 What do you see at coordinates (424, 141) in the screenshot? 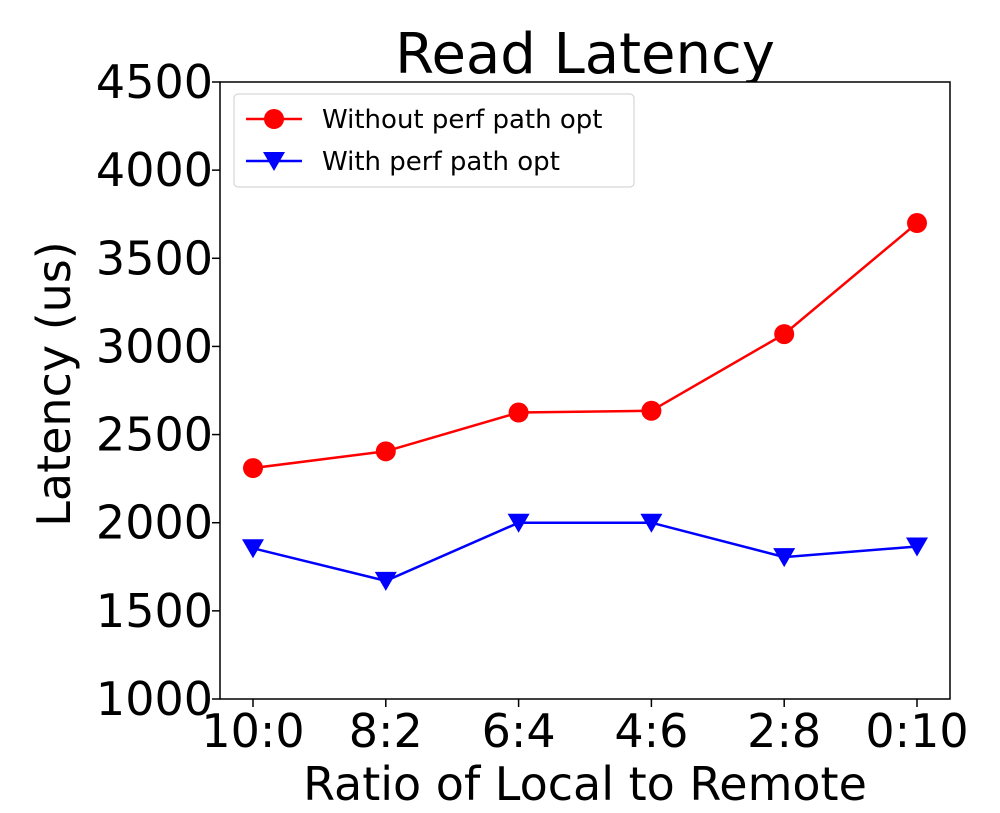
I see `legend-entries: Without perf path opt With perf path opt` at bounding box center [424, 141].